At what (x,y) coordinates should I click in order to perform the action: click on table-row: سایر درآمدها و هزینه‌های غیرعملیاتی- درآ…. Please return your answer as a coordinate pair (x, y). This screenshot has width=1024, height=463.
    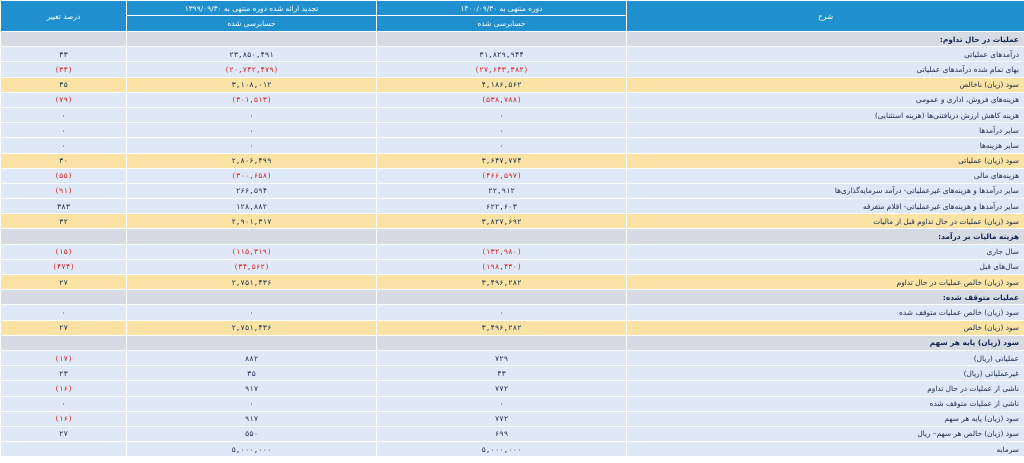
    Looking at the image, I should click on (512, 191).